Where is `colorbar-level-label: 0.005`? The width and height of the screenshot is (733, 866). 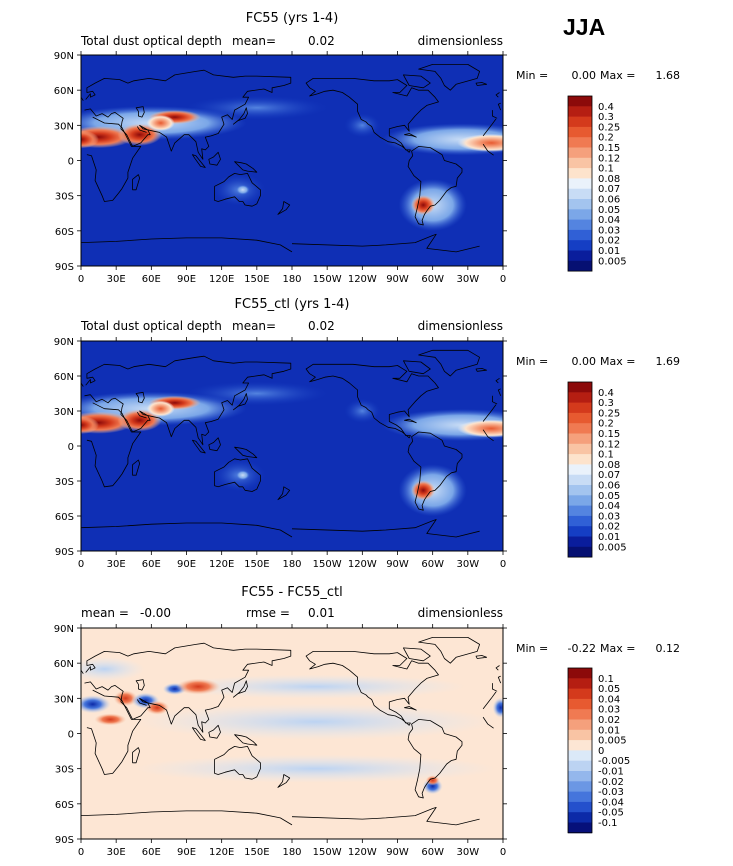
colorbar-level-label: 0.005 is located at coordinates (612, 261).